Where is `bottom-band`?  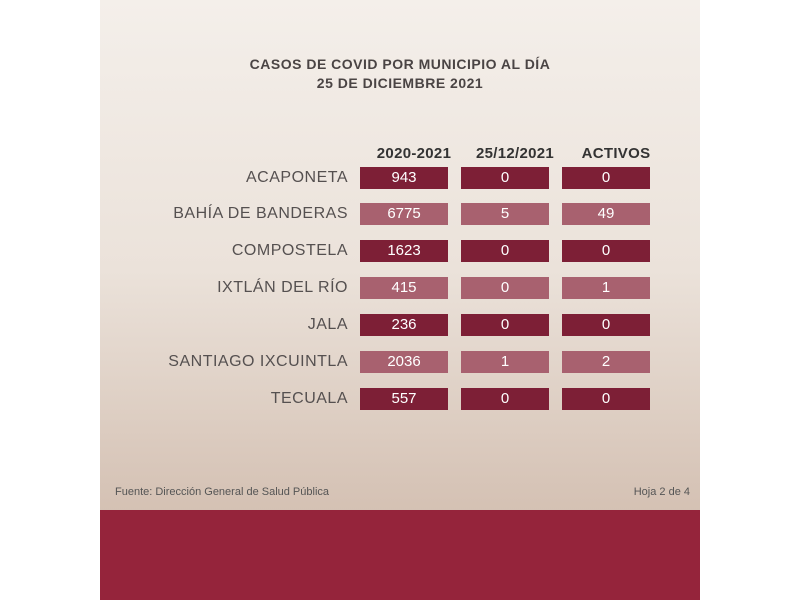
bottom-band is located at coordinates (400, 555).